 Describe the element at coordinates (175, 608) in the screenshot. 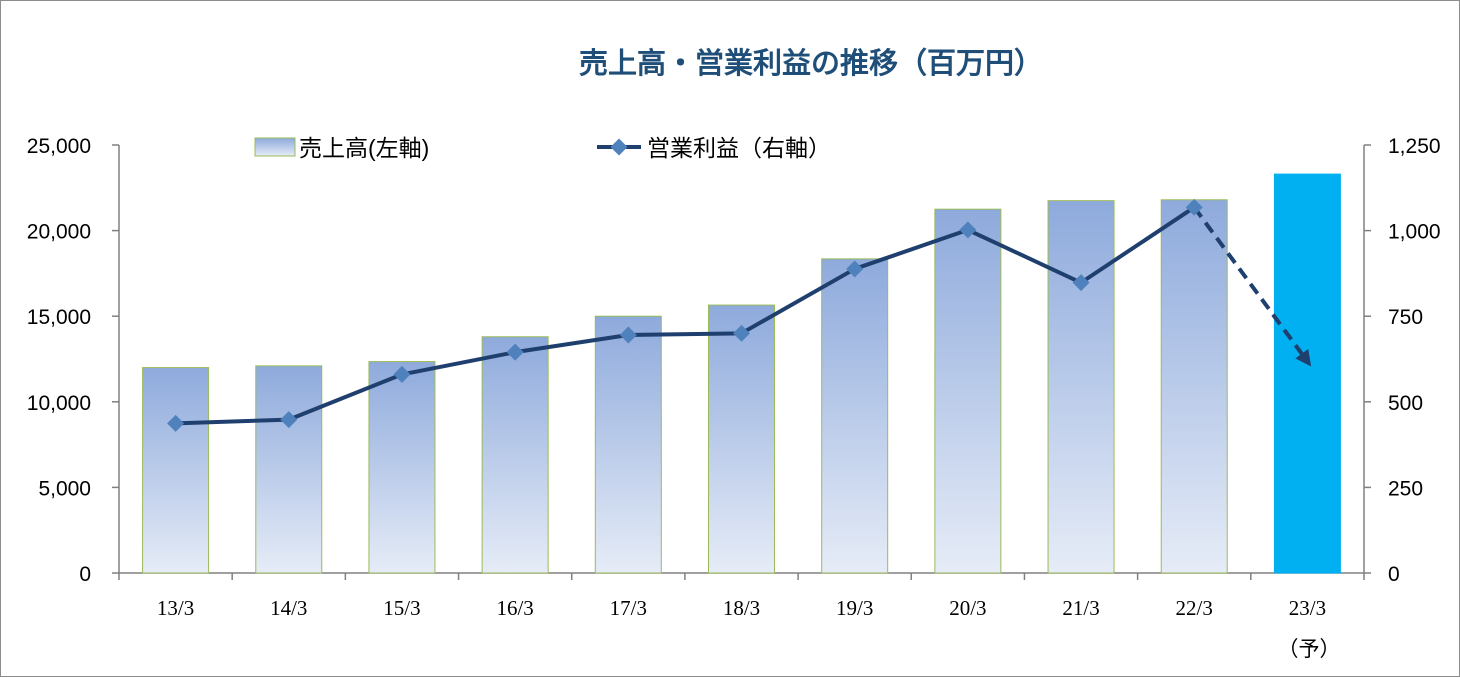

I see `x-label: 13/3` at that location.